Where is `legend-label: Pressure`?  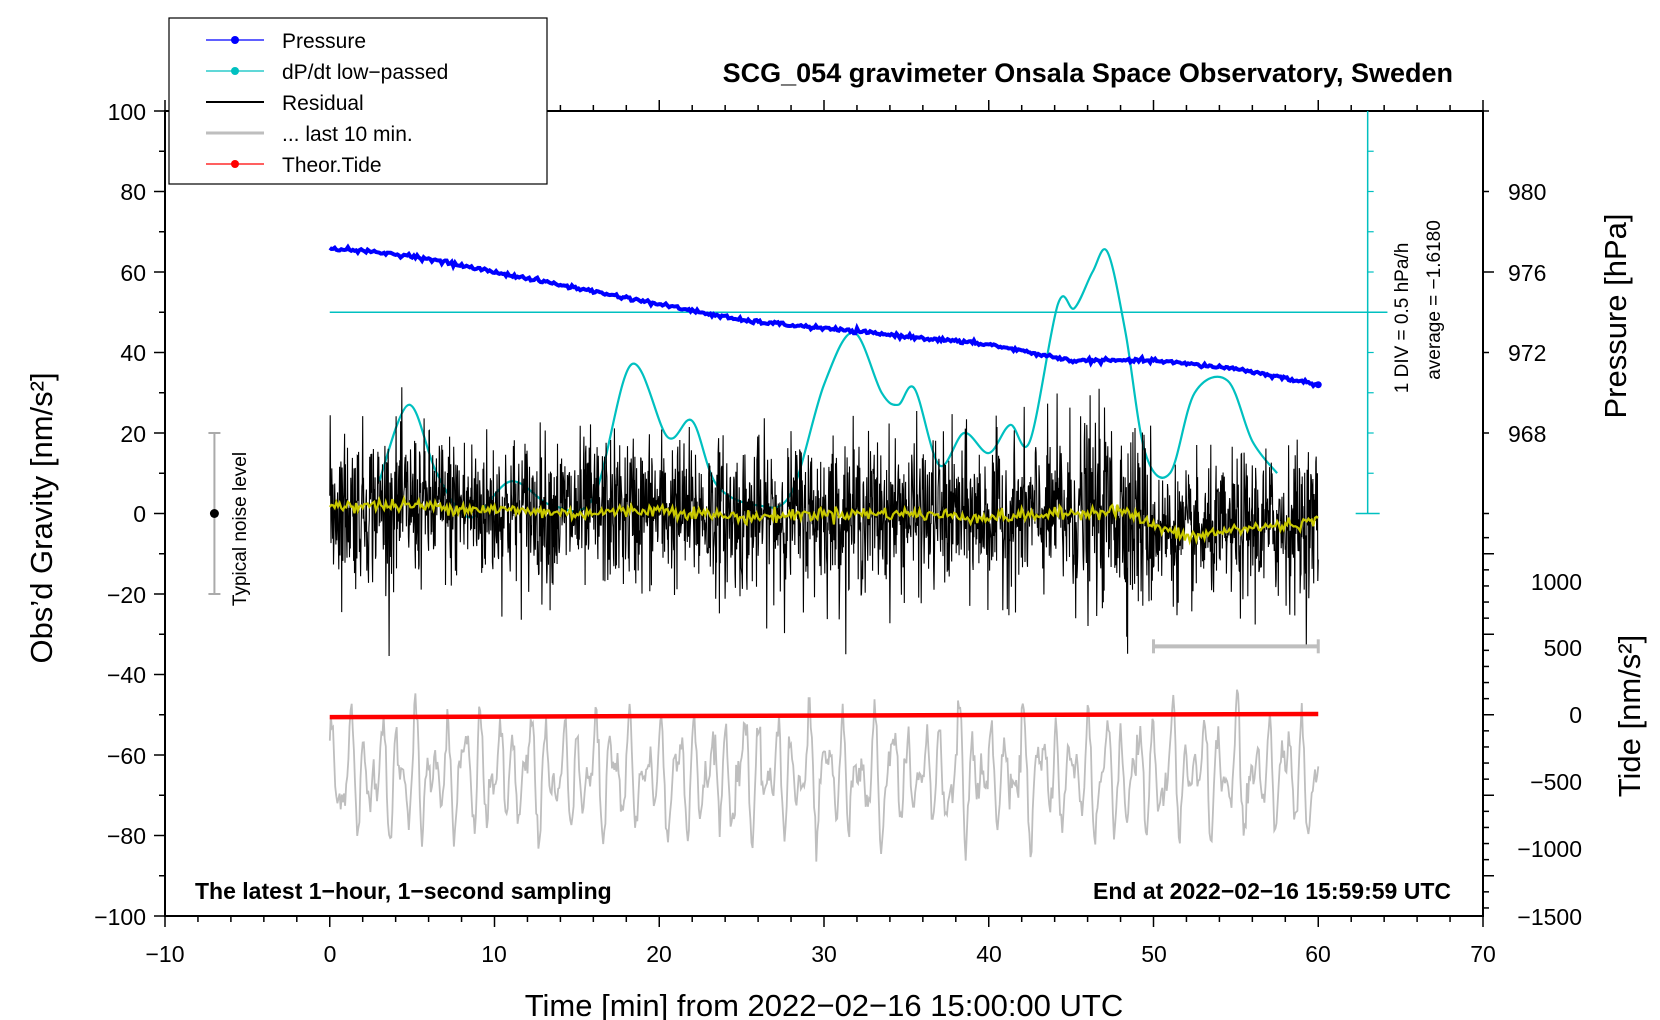
legend-label: Pressure is located at coordinates (324, 41).